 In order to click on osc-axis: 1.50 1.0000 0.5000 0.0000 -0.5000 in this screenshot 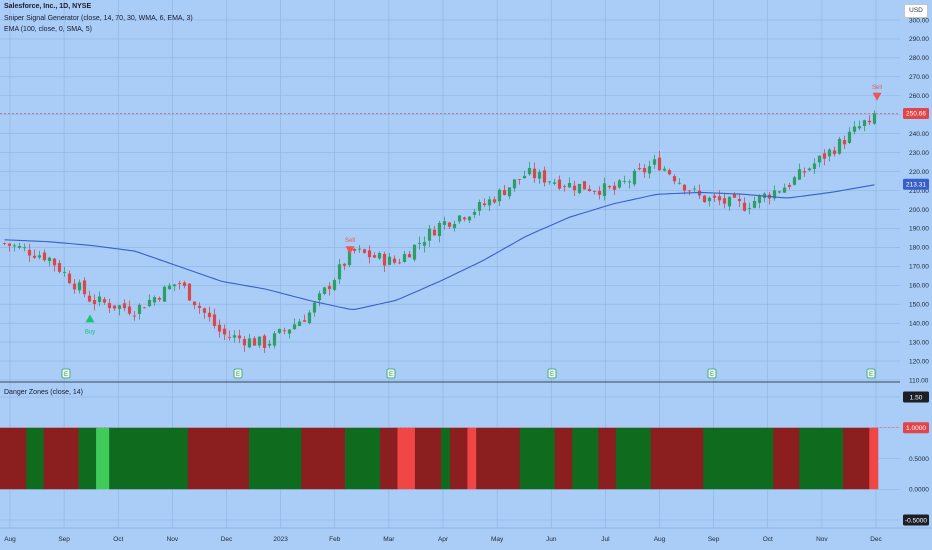, I will do `click(916, 458)`.